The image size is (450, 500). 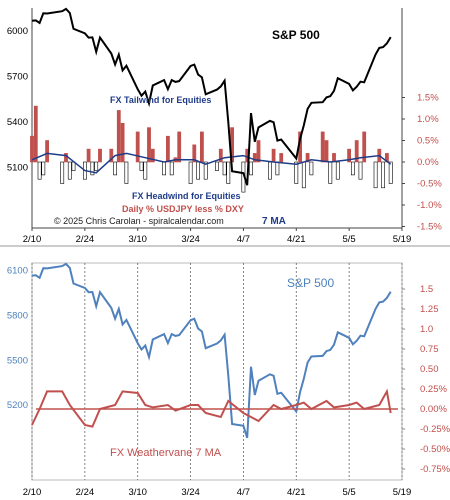 What do you see at coordinates (85, 239) in the screenshot?
I see `top-x-tick-label: 2/24` at bounding box center [85, 239].